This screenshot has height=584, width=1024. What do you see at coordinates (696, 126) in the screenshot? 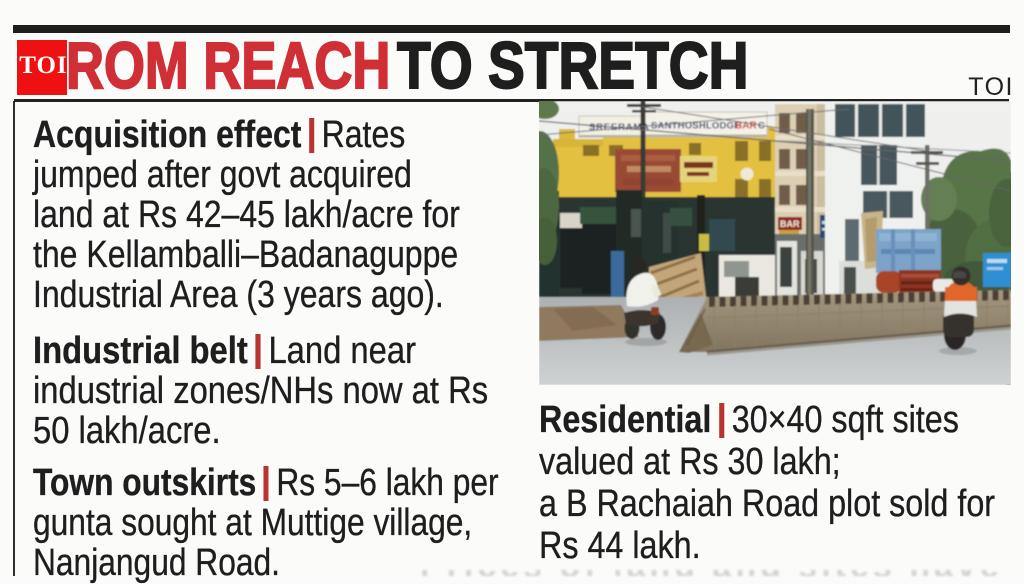
I see `svg-text: SANTHOSHLODGE` at bounding box center [696, 126].